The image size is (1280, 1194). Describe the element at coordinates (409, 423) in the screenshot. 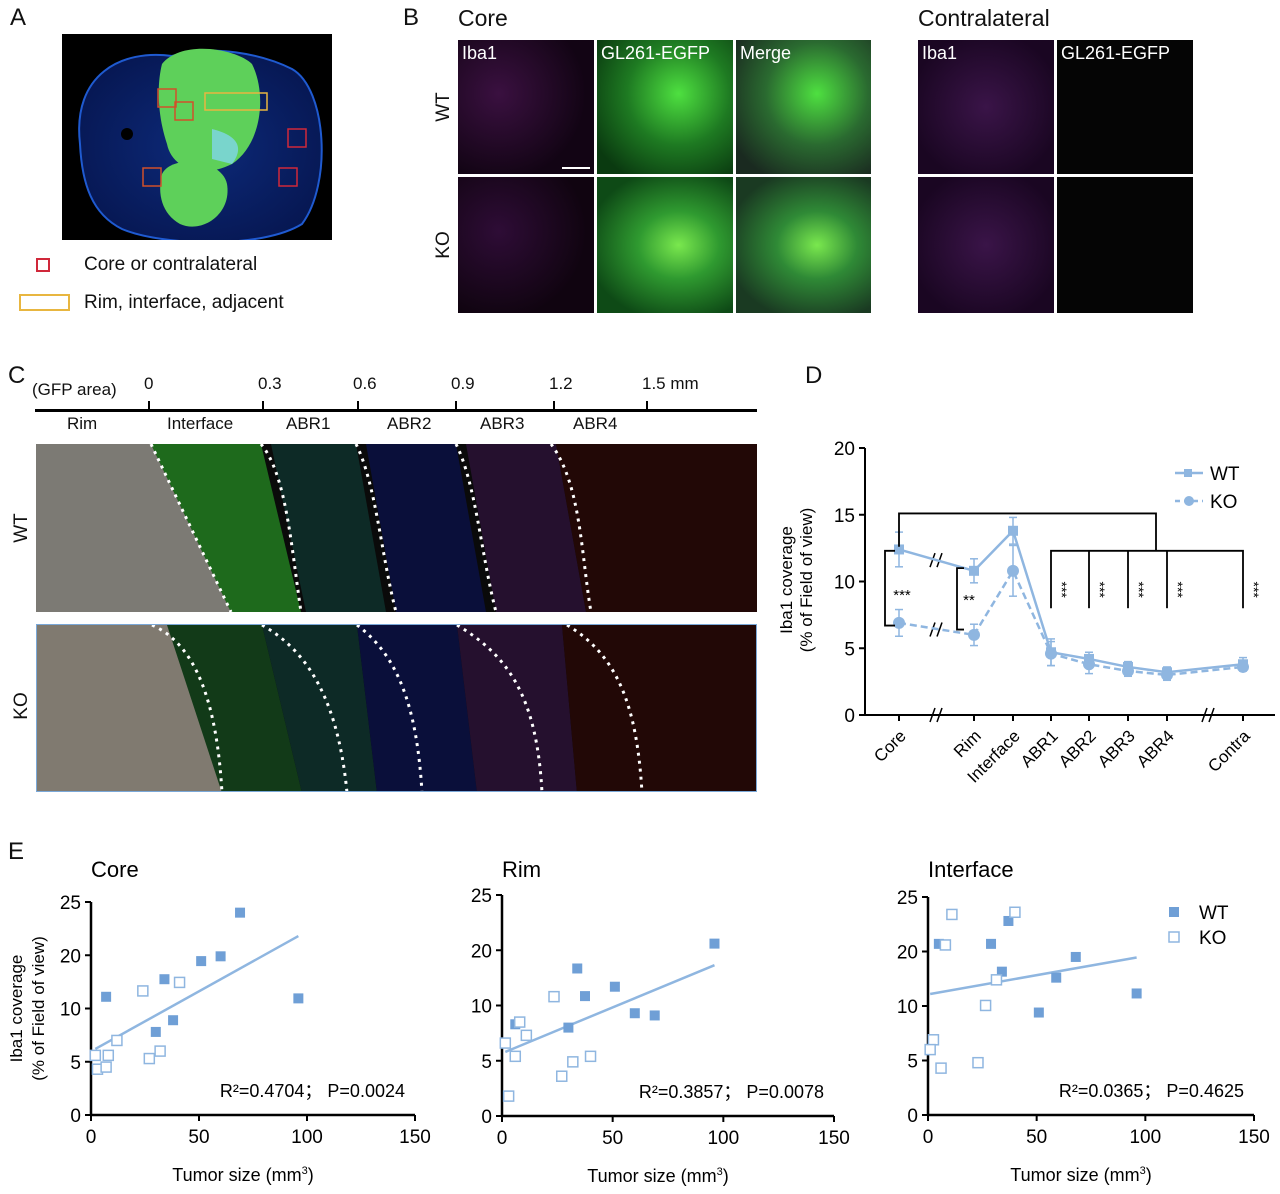

I see `region-label: ABR2` at that location.